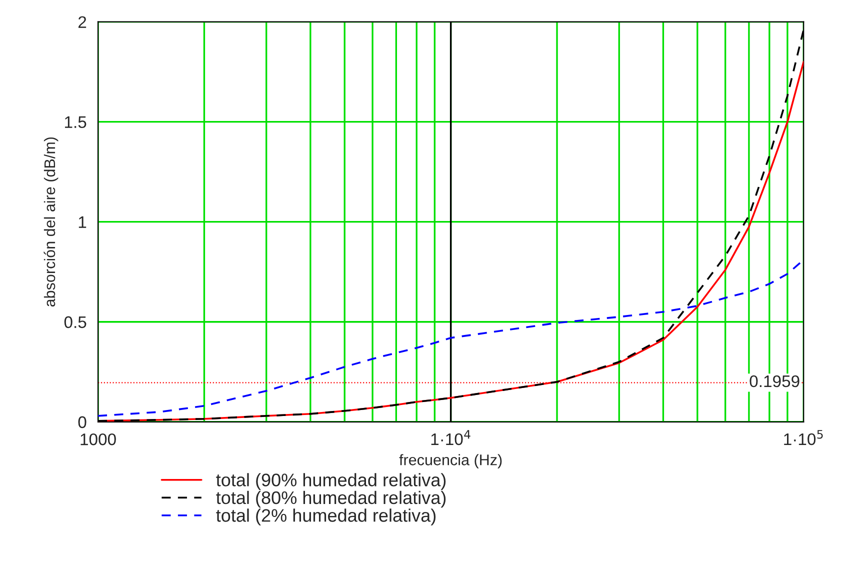 The height and width of the screenshot is (574, 845). What do you see at coordinates (331, 499) in the screenshot?
I see `legend-label: total (80% humedad relativa)` at bounding box center [331, 499].